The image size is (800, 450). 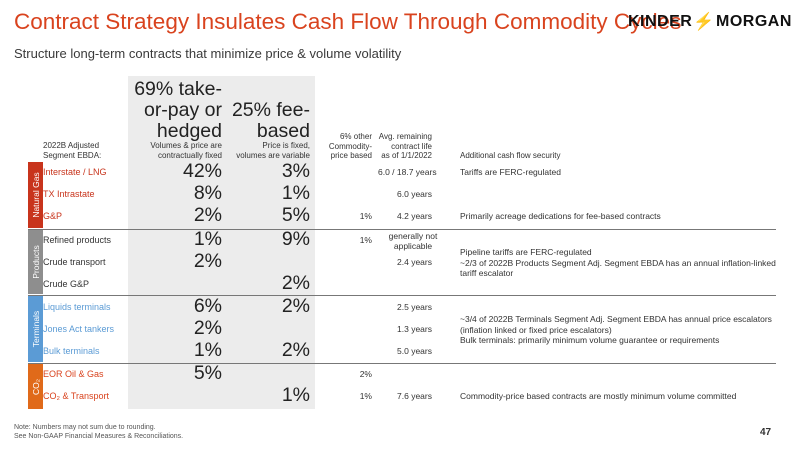 What do you see at coordinates (35, 195) in the screenshot?
I see `group-label-natural-gas: Natural Gas` at bounding box center [35, 195].